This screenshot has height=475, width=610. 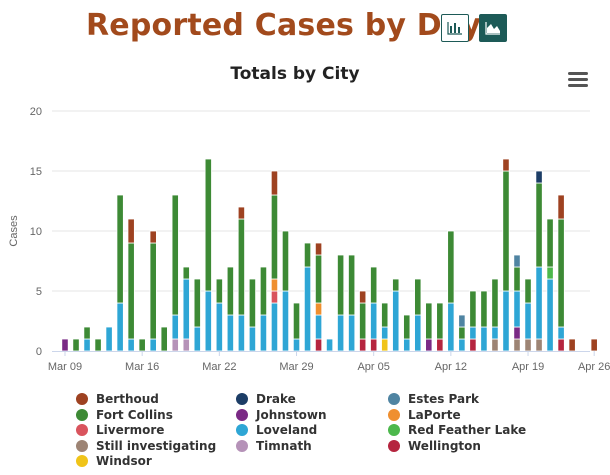 I want to click on legend-item: Still investigating, so click(x=146, y=446).